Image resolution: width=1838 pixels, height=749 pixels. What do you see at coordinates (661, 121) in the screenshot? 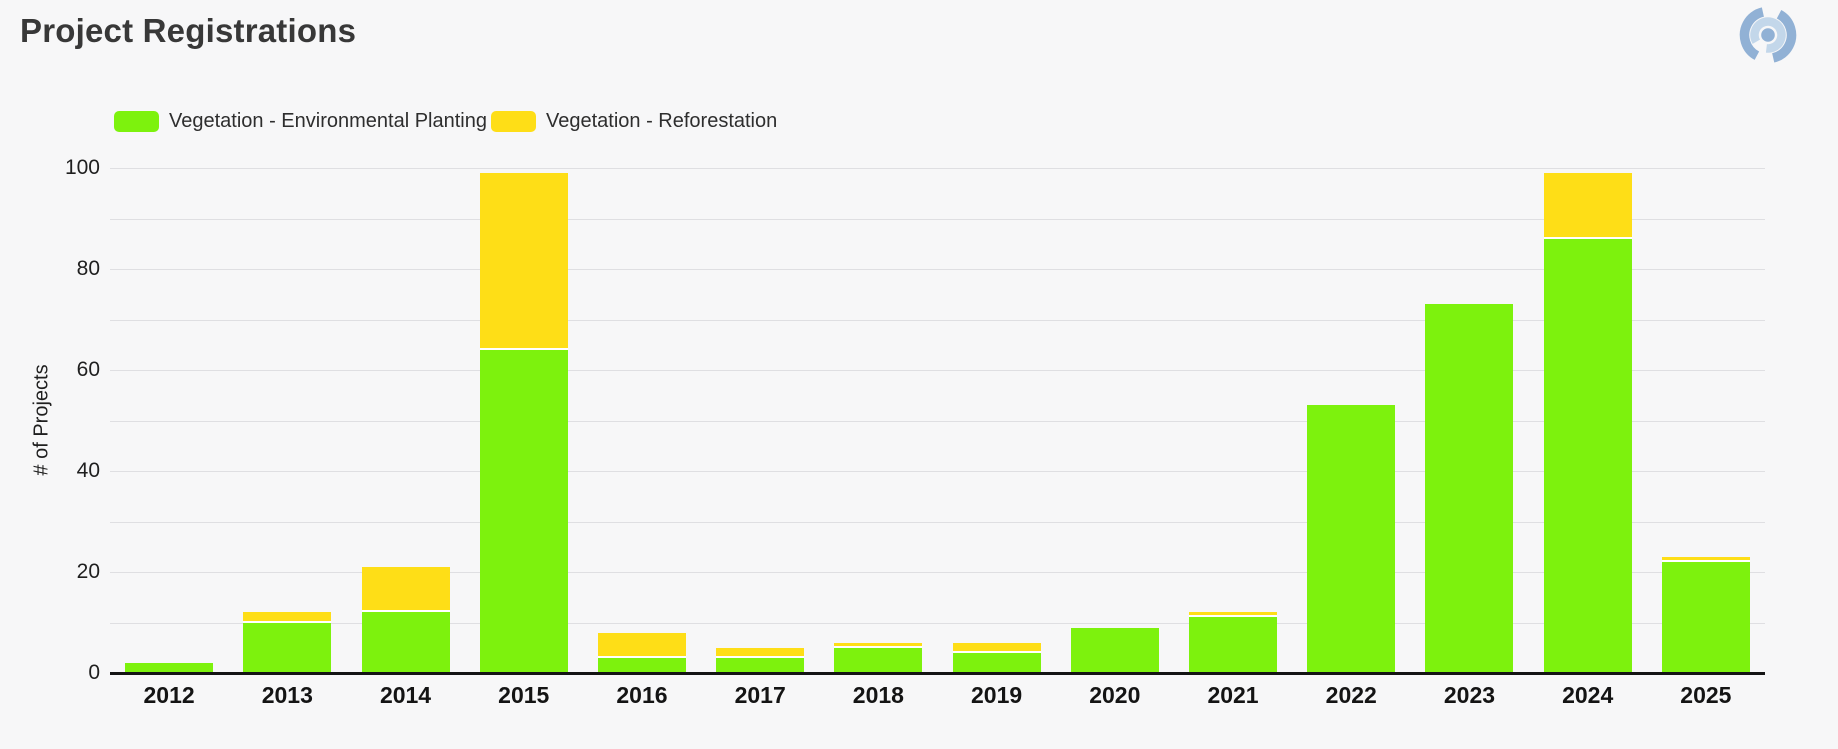
I see `legend-label: Vegetation - Reforestation` at bounding box center [661, 121].